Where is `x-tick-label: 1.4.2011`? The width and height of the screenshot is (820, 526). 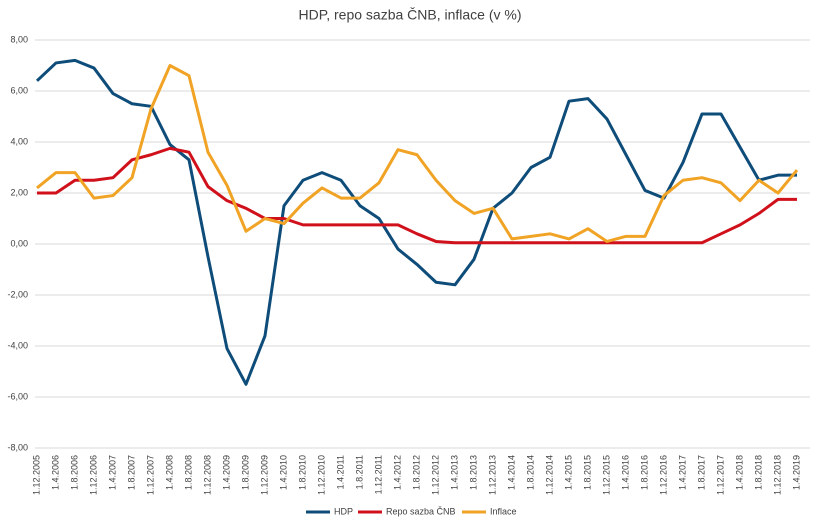 x-tick-label: 1.4.2011 is located at coordinates (340, 472).